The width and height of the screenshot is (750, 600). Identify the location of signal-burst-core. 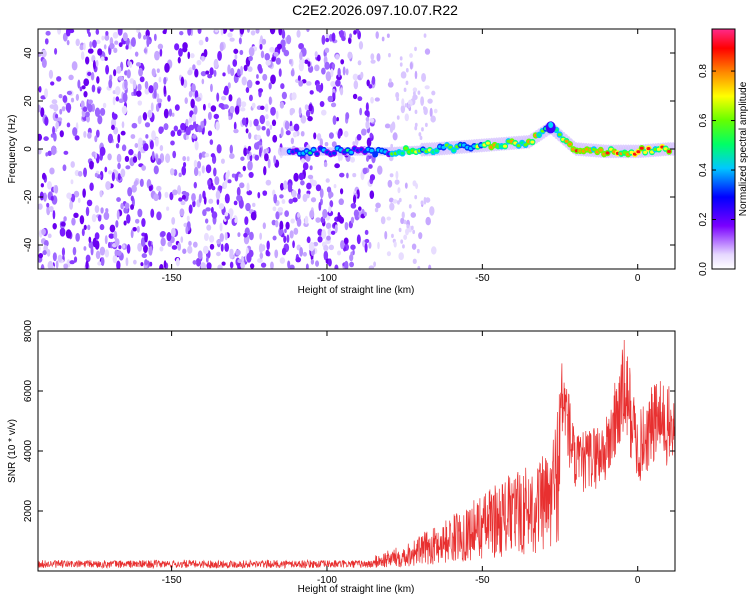
(551, 125).